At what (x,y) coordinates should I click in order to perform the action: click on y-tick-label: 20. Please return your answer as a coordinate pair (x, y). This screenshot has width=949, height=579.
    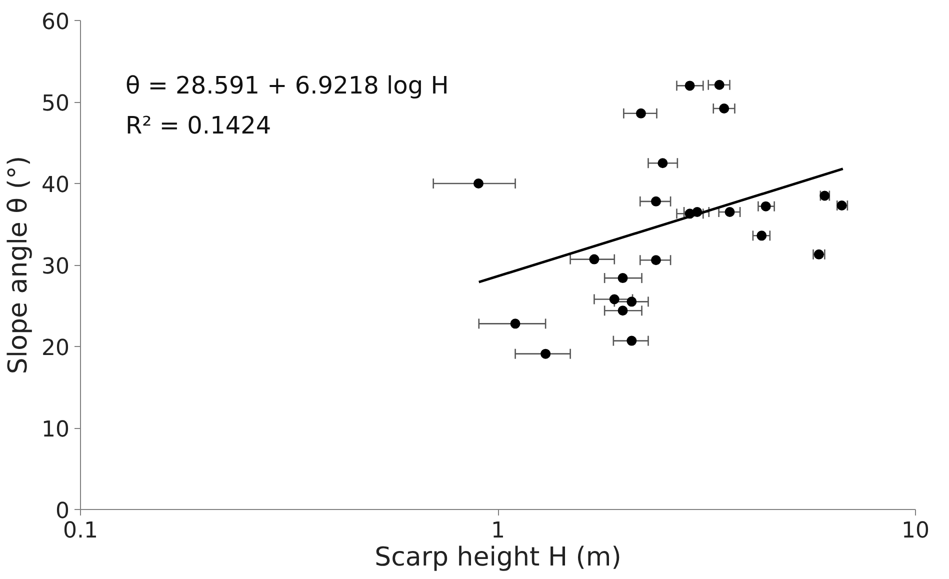
    Looking at the image, I should click on (56, 348).